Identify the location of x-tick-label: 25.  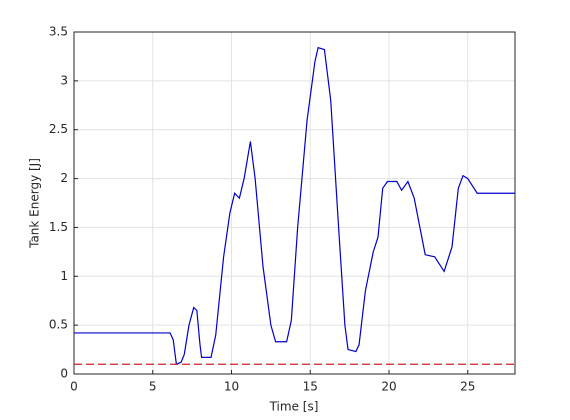
(467, 387).